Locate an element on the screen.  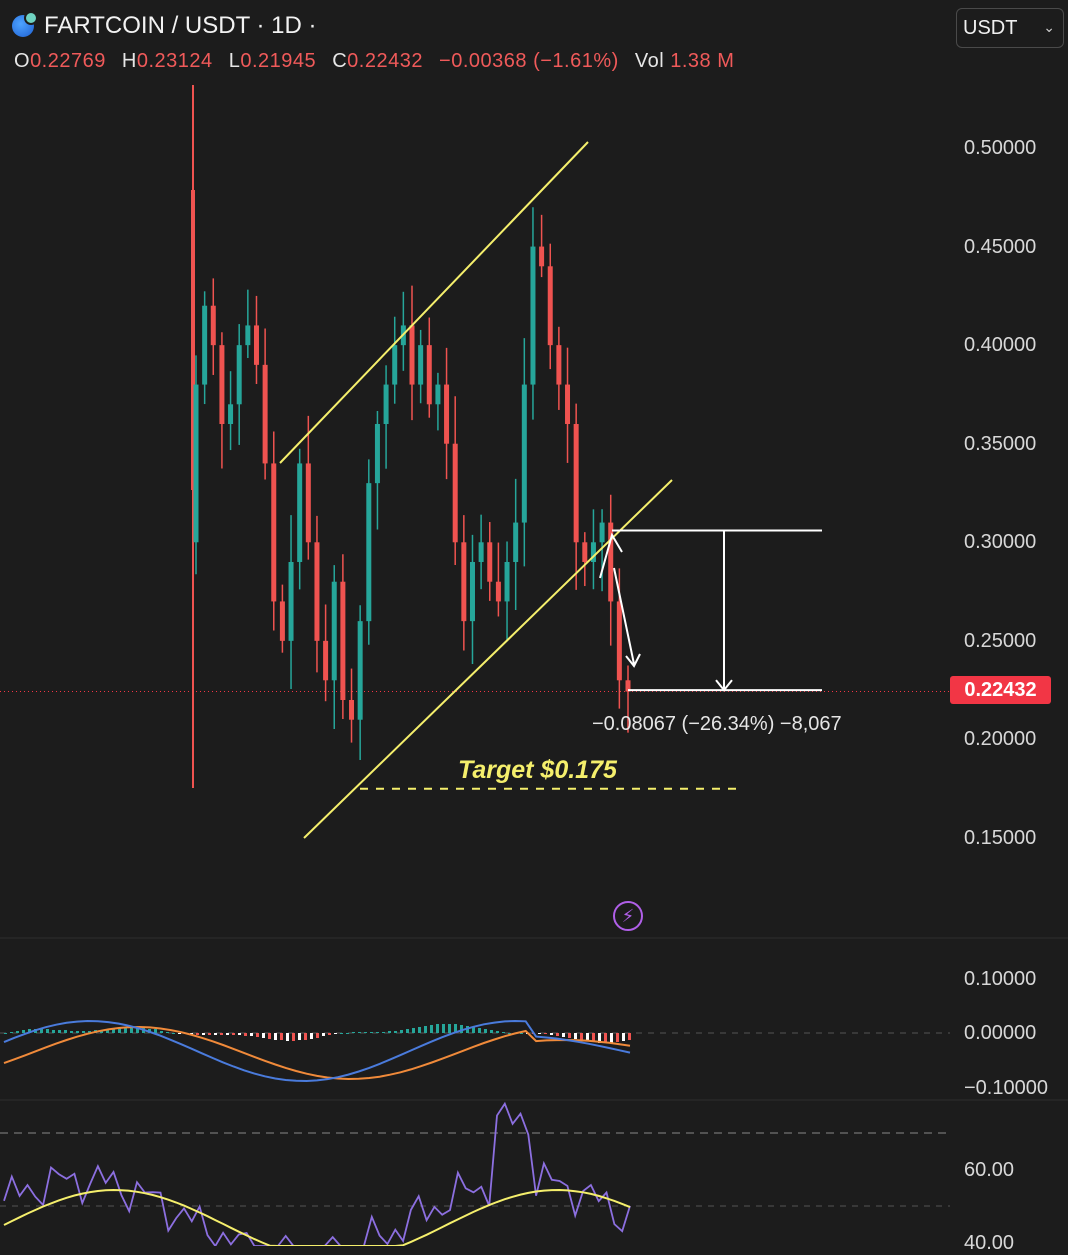
open-label: O is located at coordinates (22, 61).